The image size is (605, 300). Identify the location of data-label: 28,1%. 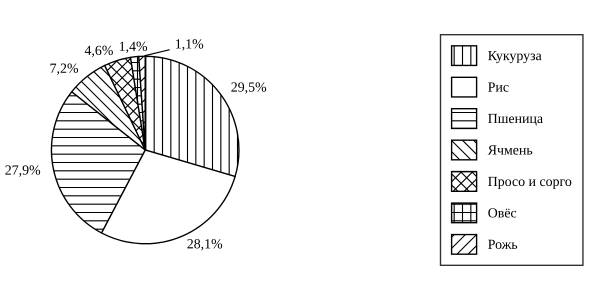
(204, 244).